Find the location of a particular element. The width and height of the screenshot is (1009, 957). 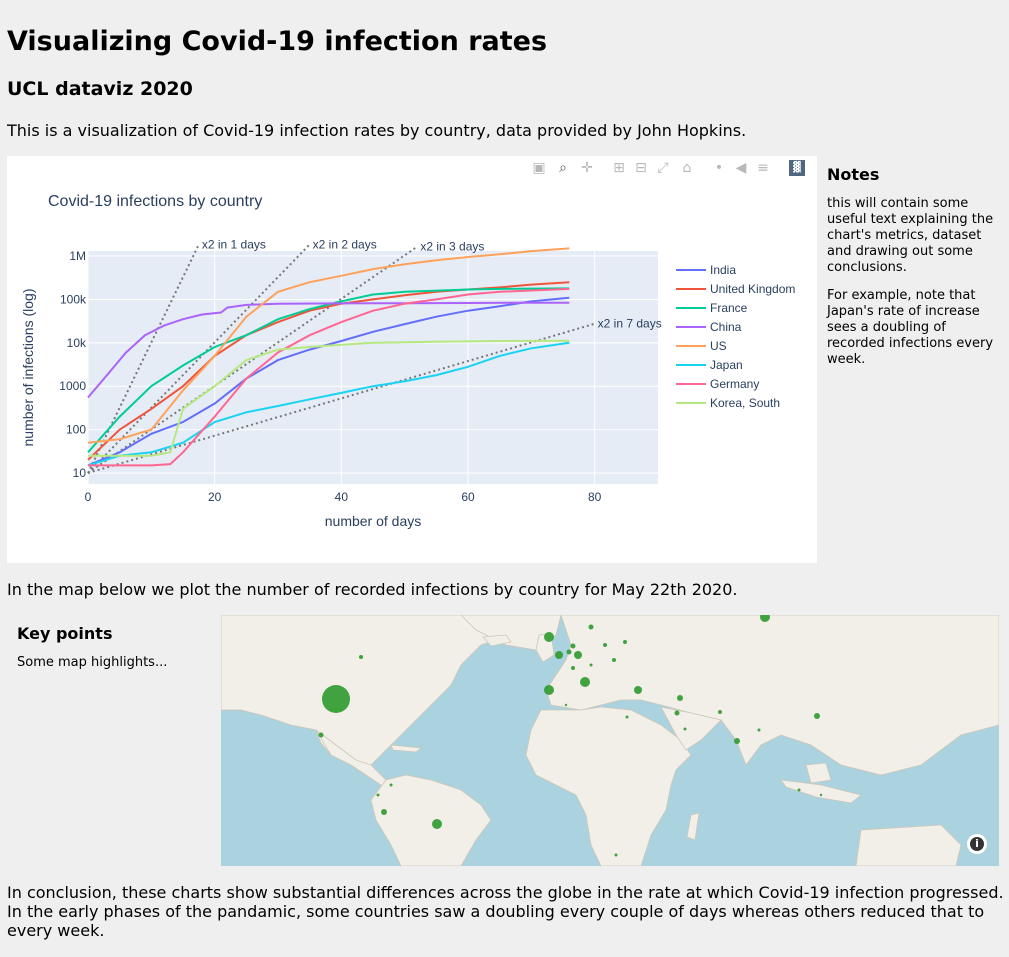

y-tick-label: 1000 is located at coordinates (72, 386).